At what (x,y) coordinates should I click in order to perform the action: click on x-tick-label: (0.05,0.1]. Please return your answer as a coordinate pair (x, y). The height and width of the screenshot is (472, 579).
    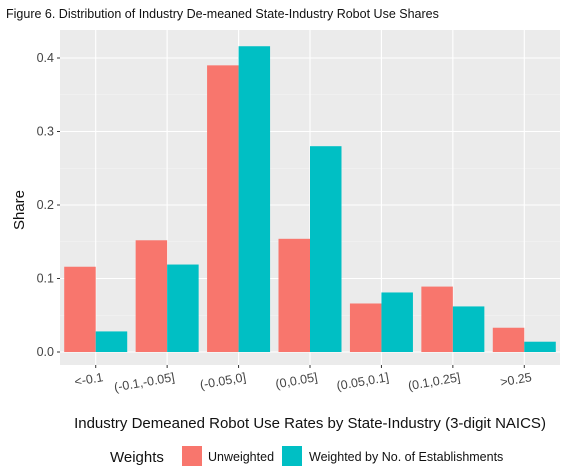
    Looking at the image, I should click on (362, 381).